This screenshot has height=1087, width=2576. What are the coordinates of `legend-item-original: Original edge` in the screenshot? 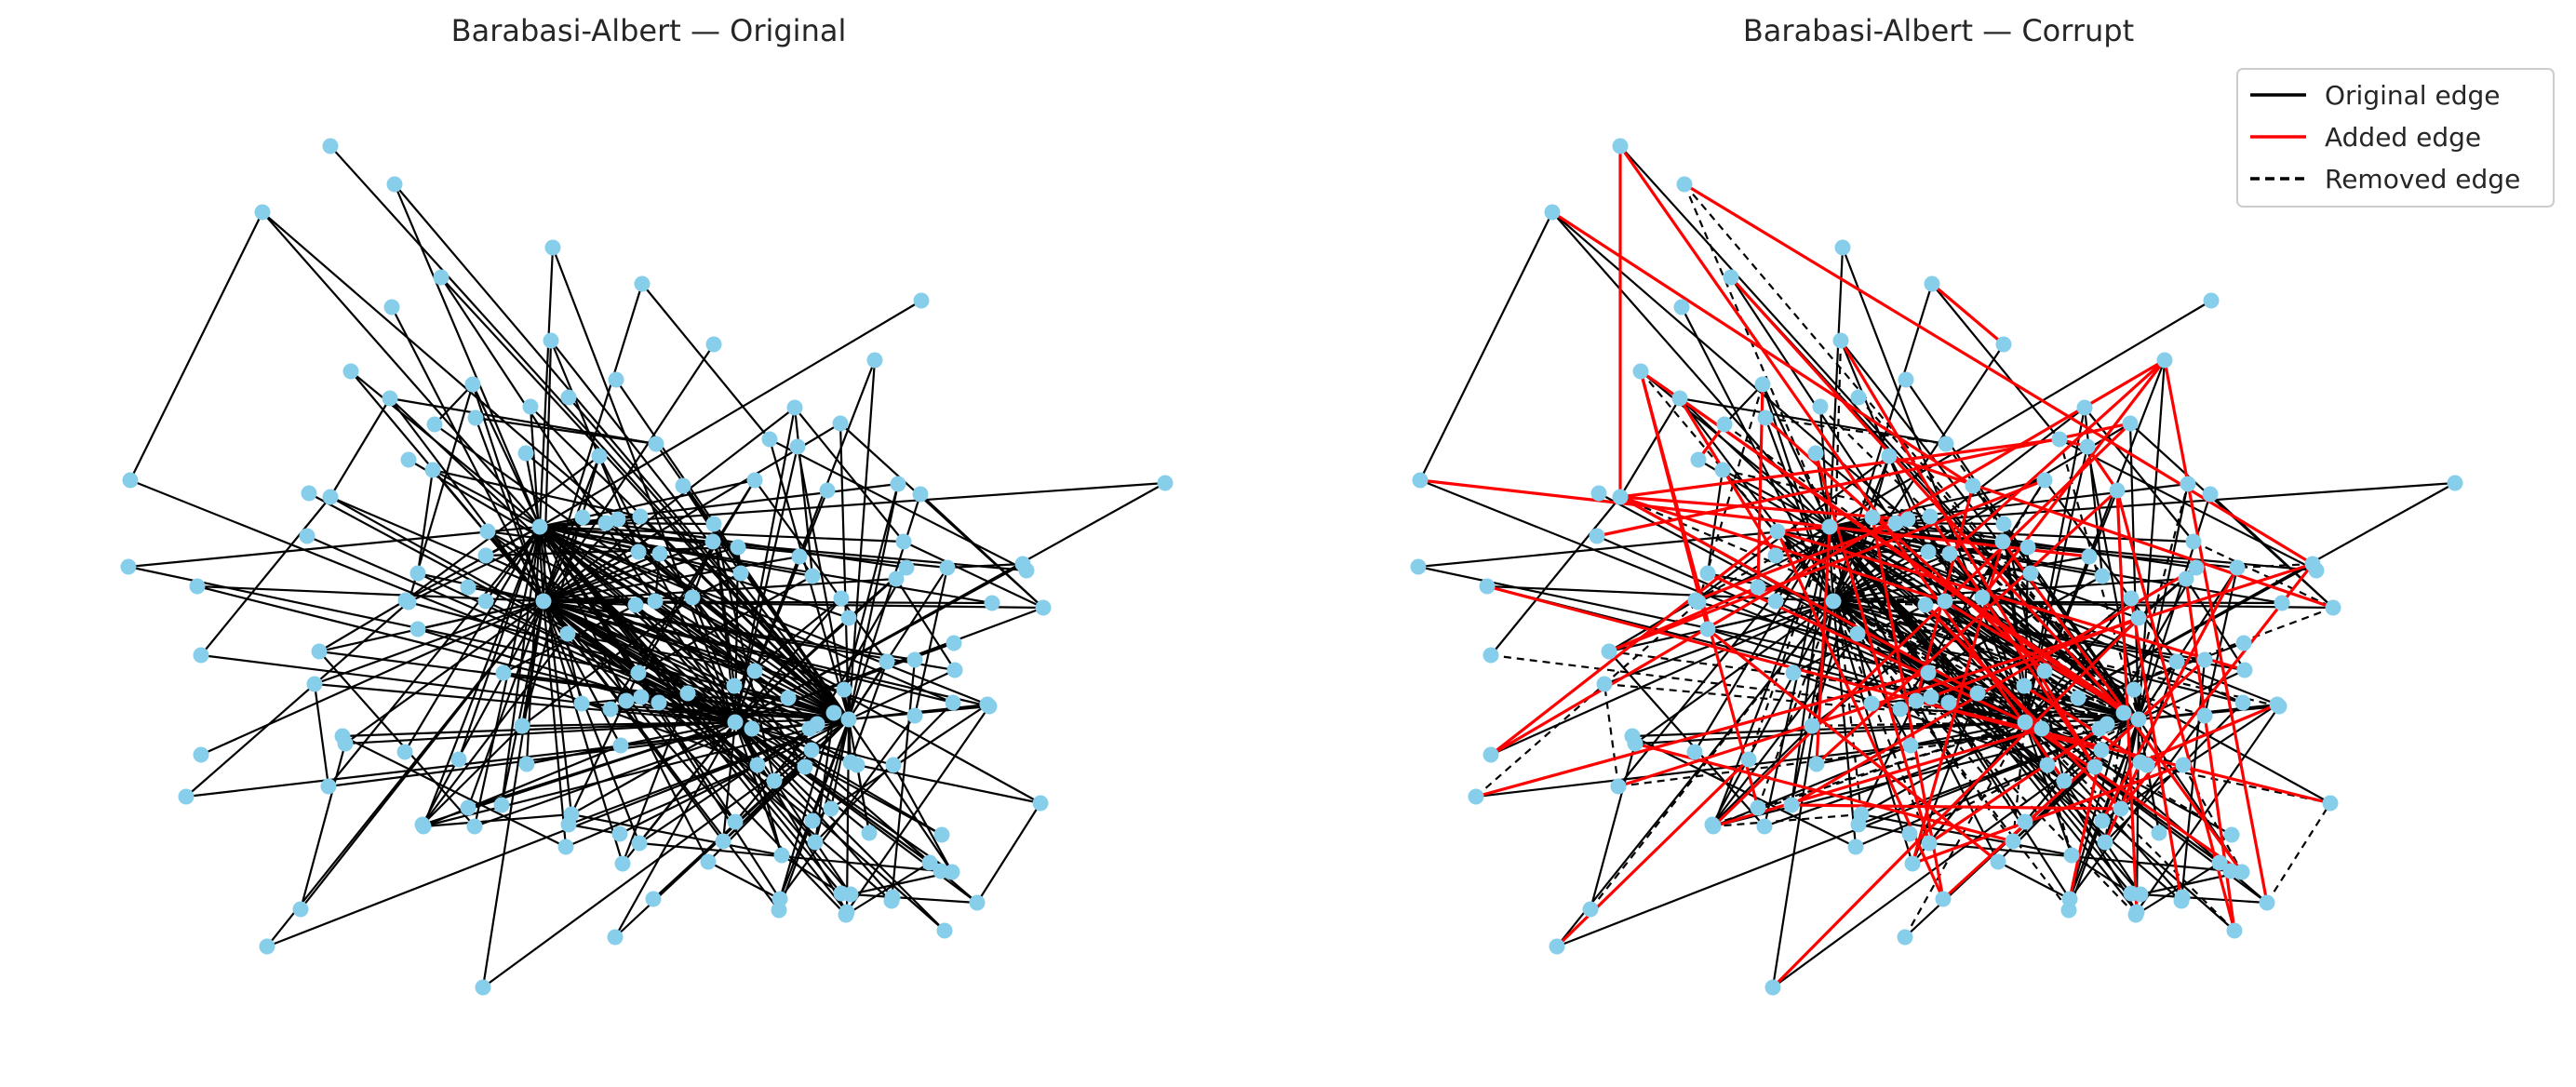 It's located at (2375, 95).